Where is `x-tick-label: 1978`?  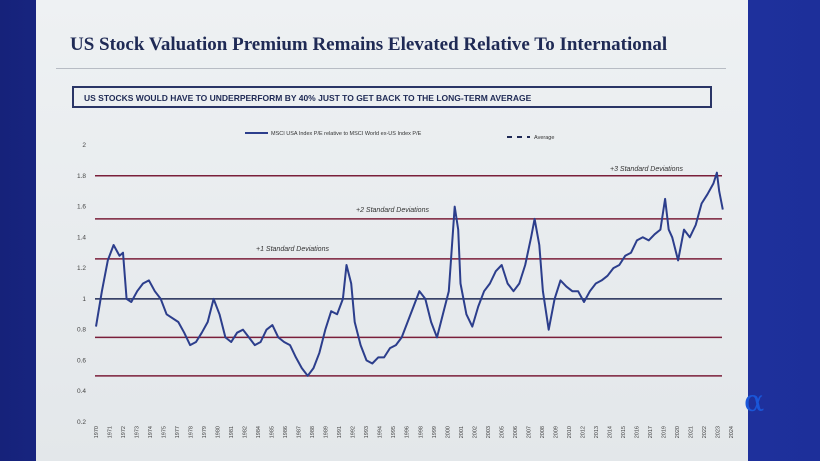 x-tick-label: 1978 is located at coordinates (192, 432).